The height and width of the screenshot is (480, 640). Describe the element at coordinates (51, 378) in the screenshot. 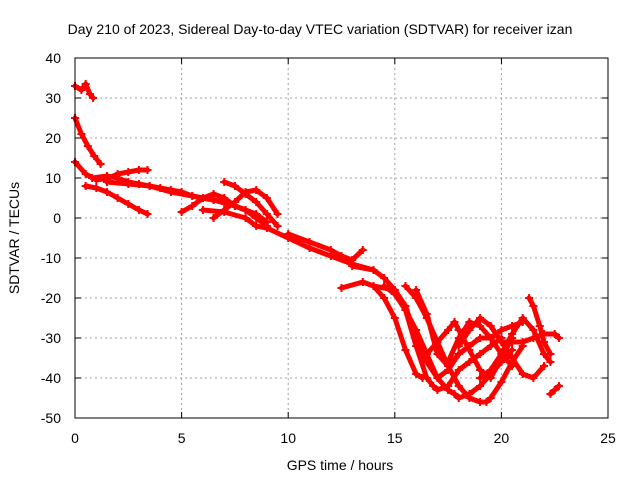

I see `y-tick-label: -40` at that location.